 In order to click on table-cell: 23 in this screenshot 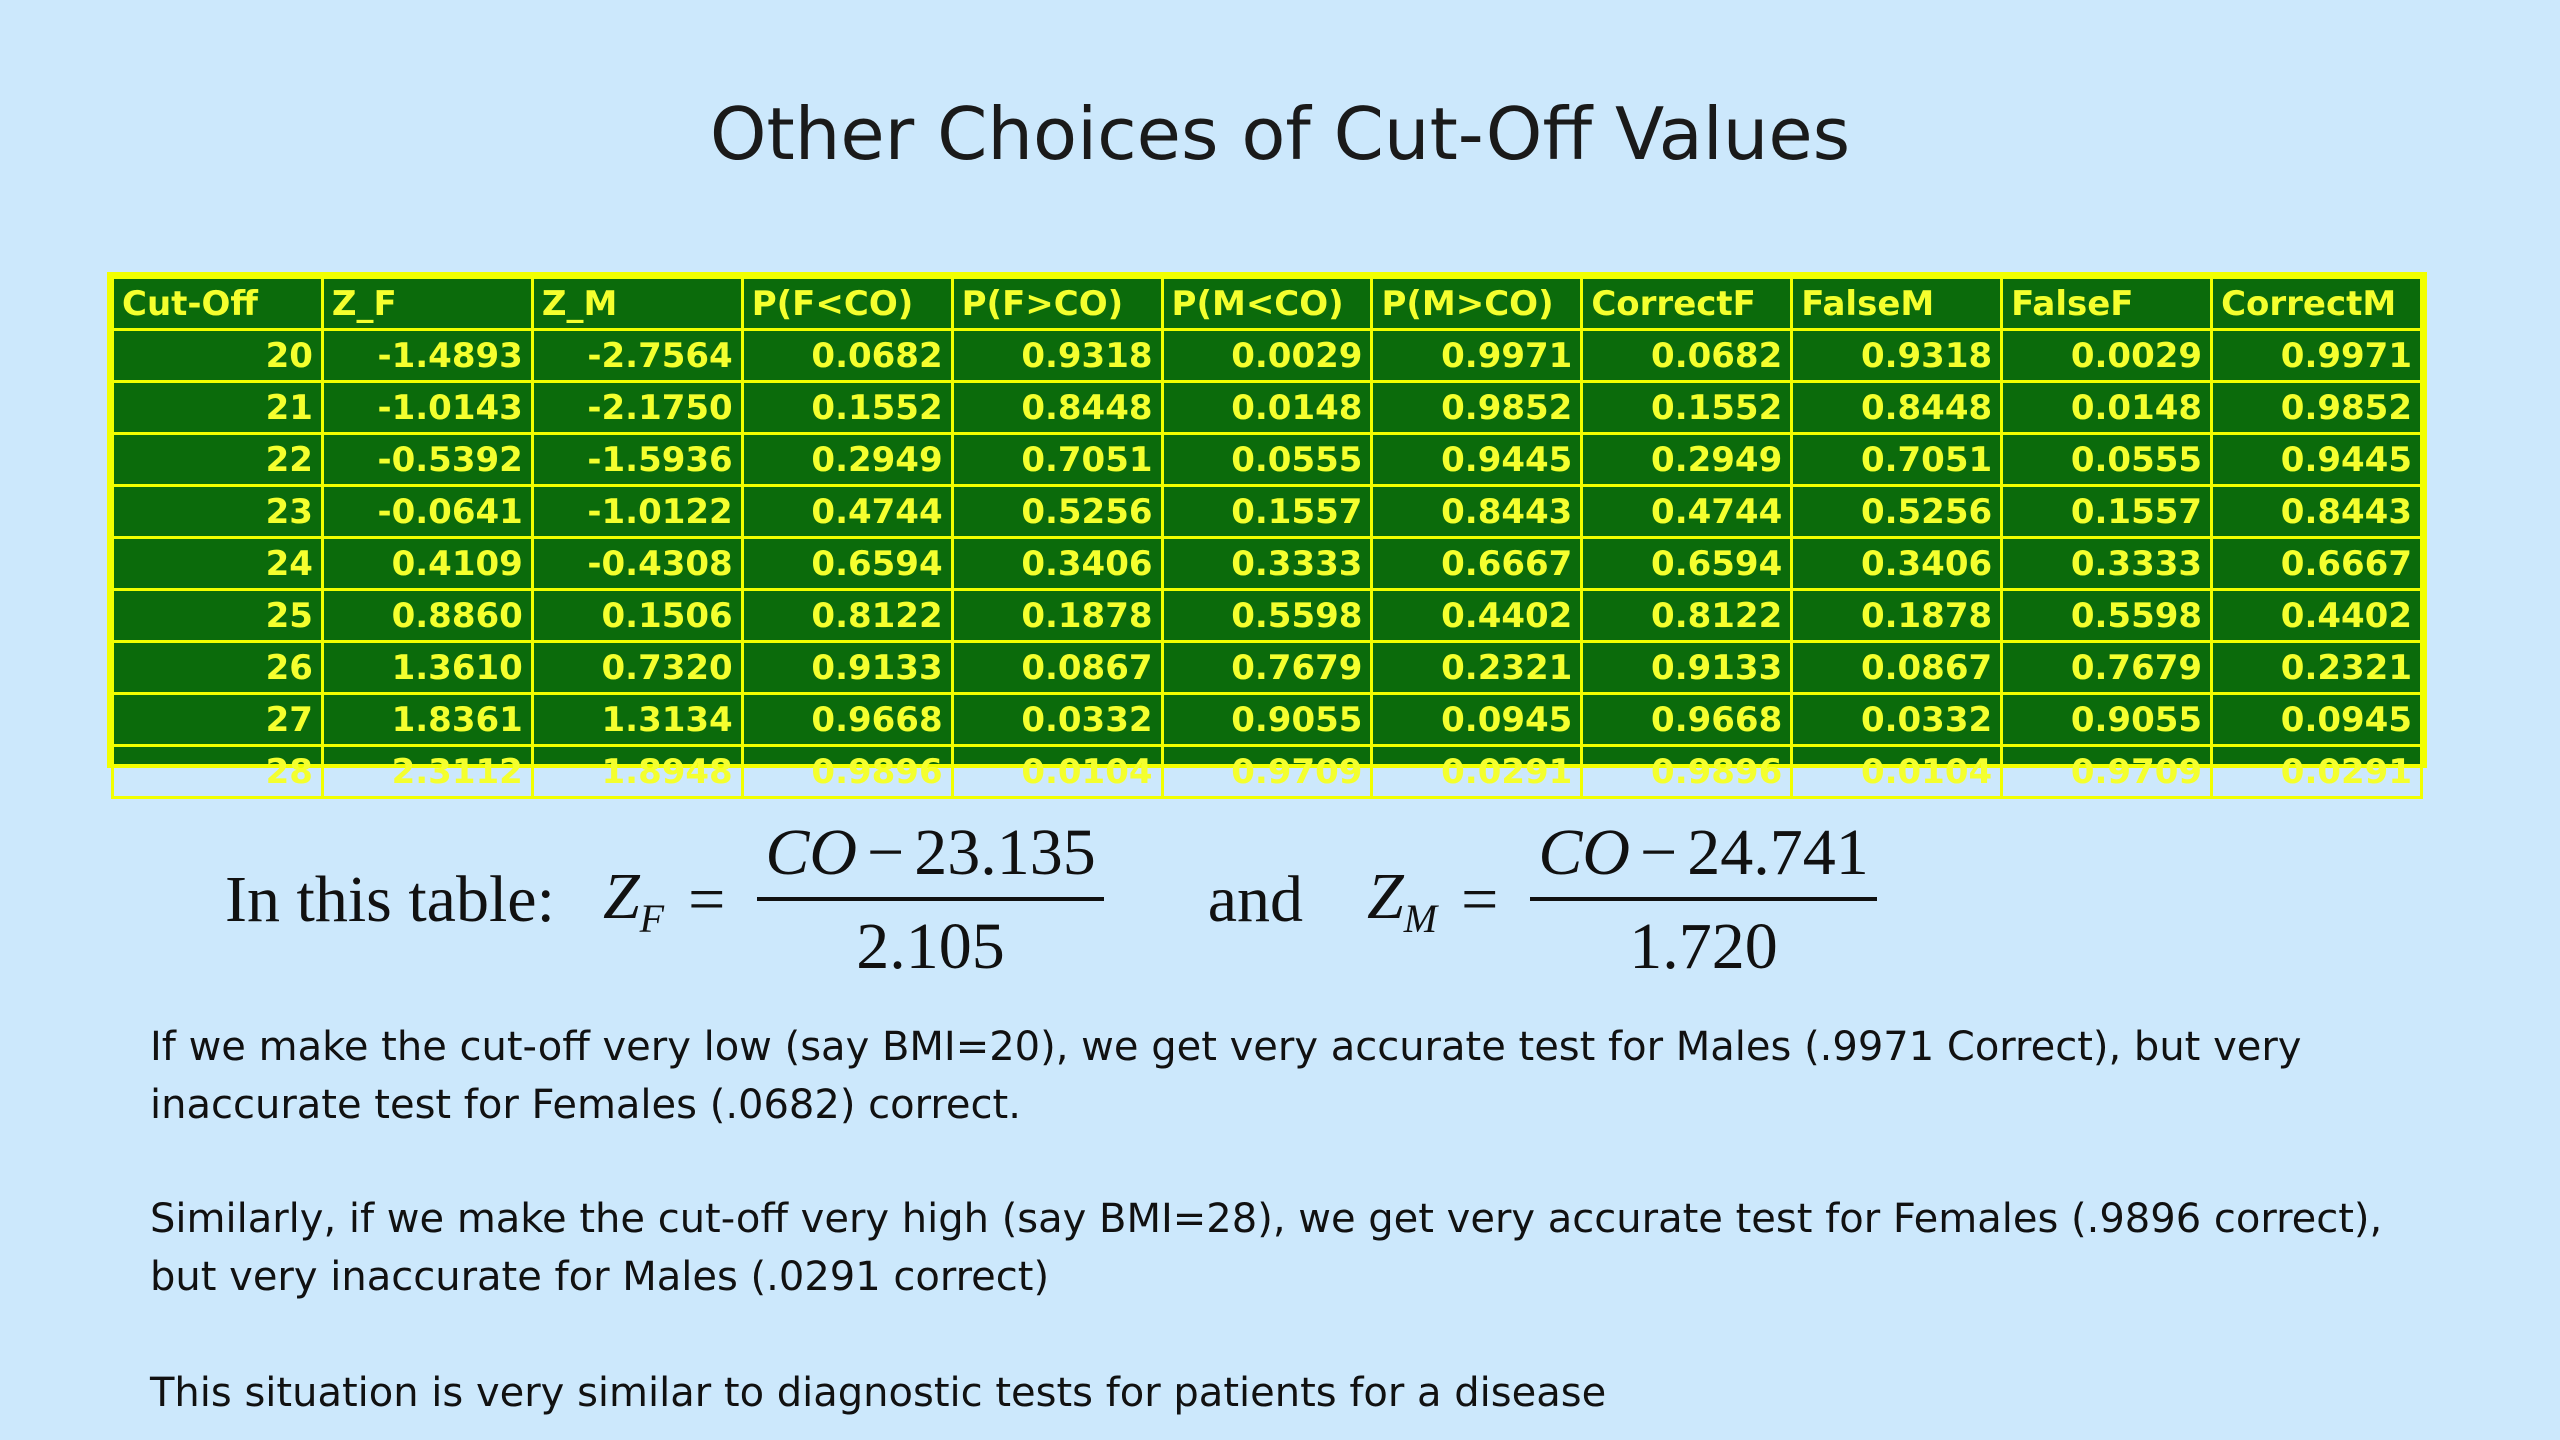, I will do `click(217, 511)`.